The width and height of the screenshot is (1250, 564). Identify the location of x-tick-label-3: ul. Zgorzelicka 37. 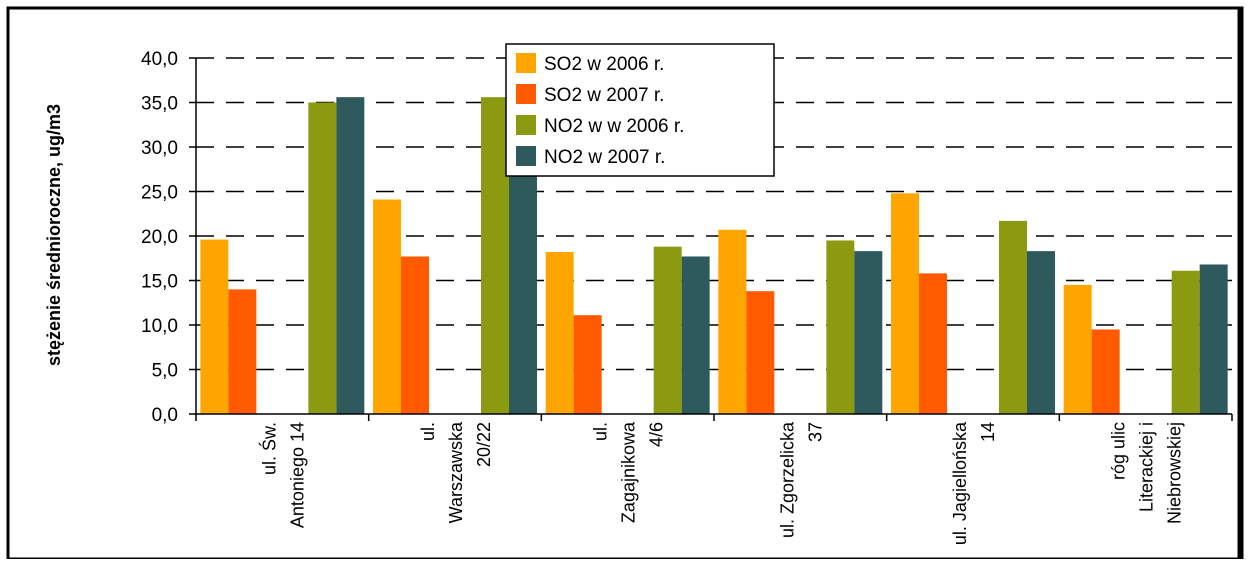
(801, 479).